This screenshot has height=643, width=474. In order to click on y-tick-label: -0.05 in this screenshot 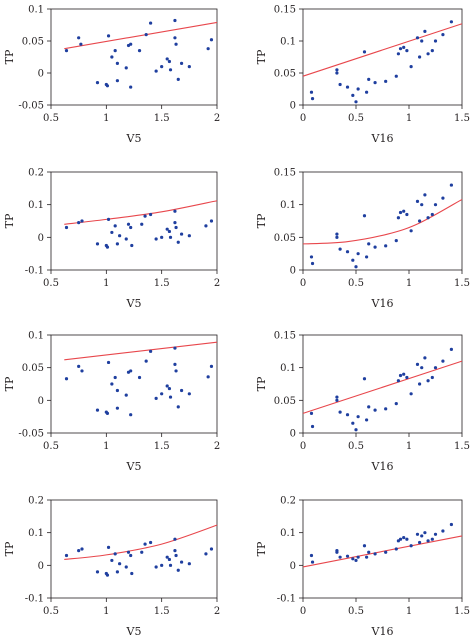, I will do `click(31, 434)`.